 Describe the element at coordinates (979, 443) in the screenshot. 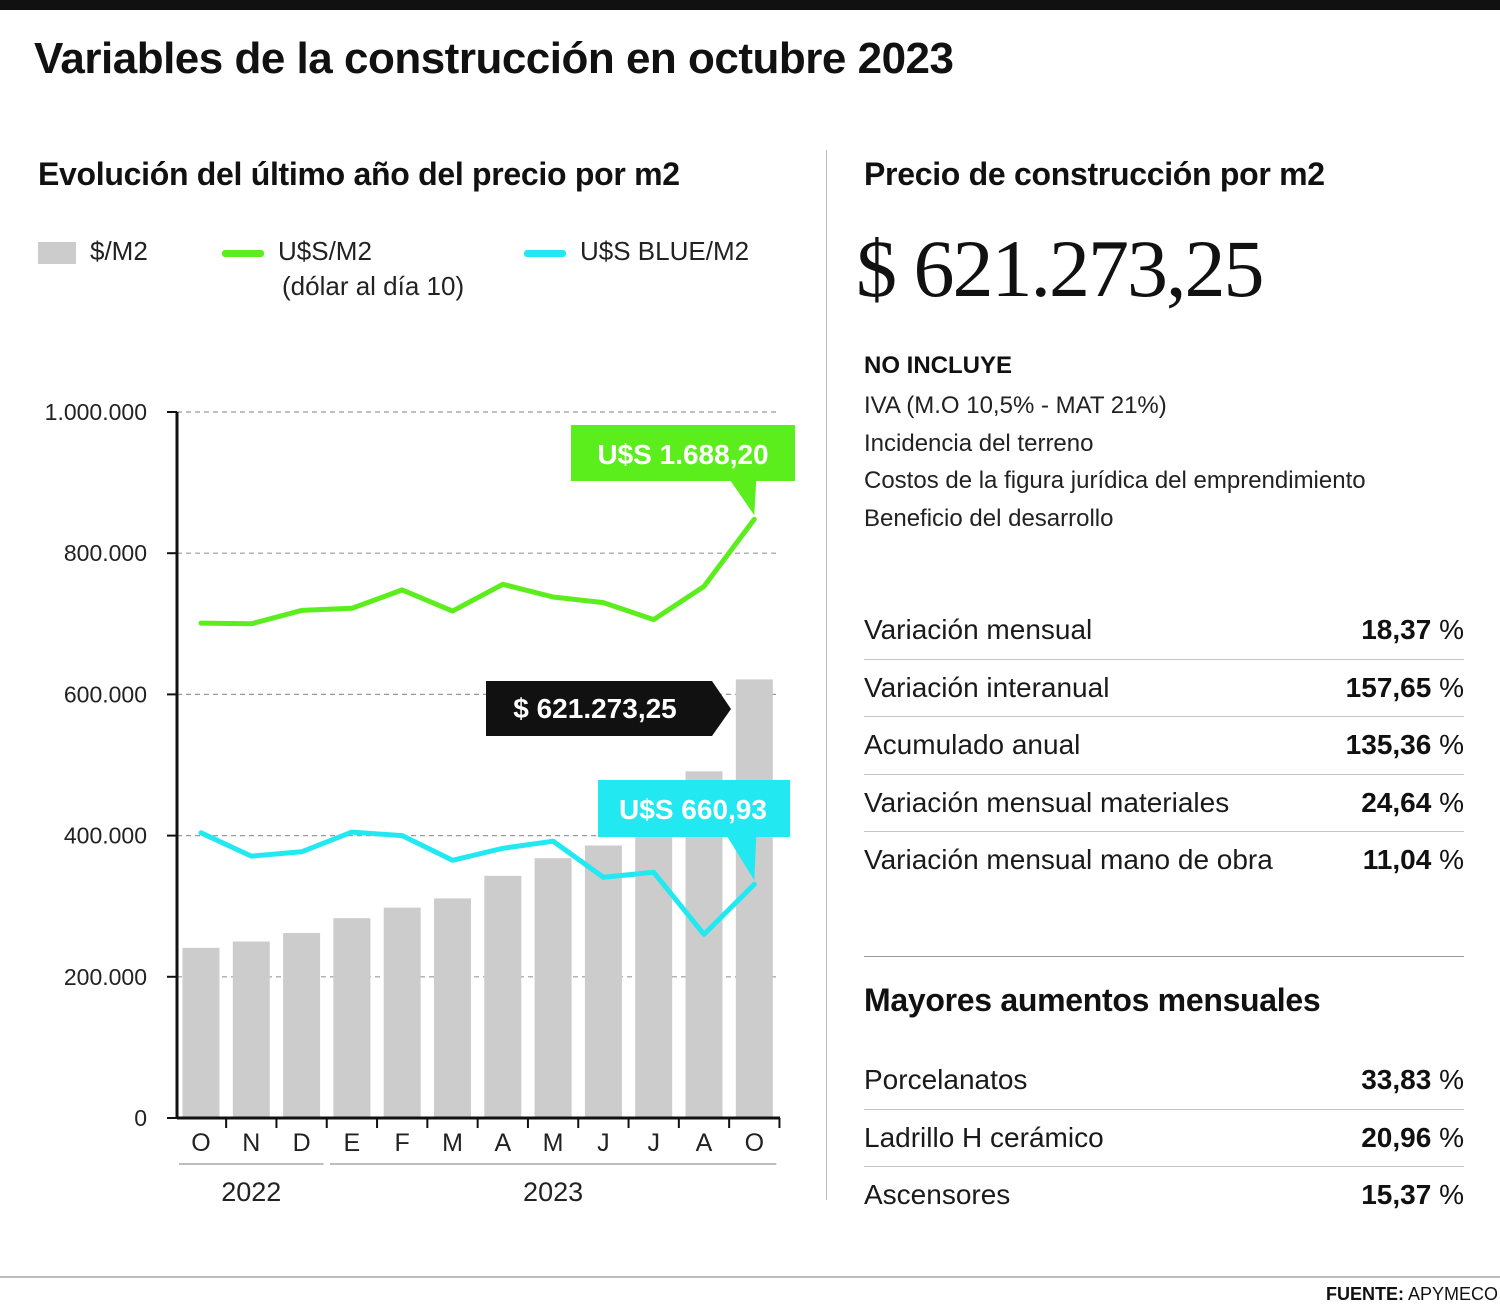

I see `exclusion-item: Incidencia del terreno` at that location.